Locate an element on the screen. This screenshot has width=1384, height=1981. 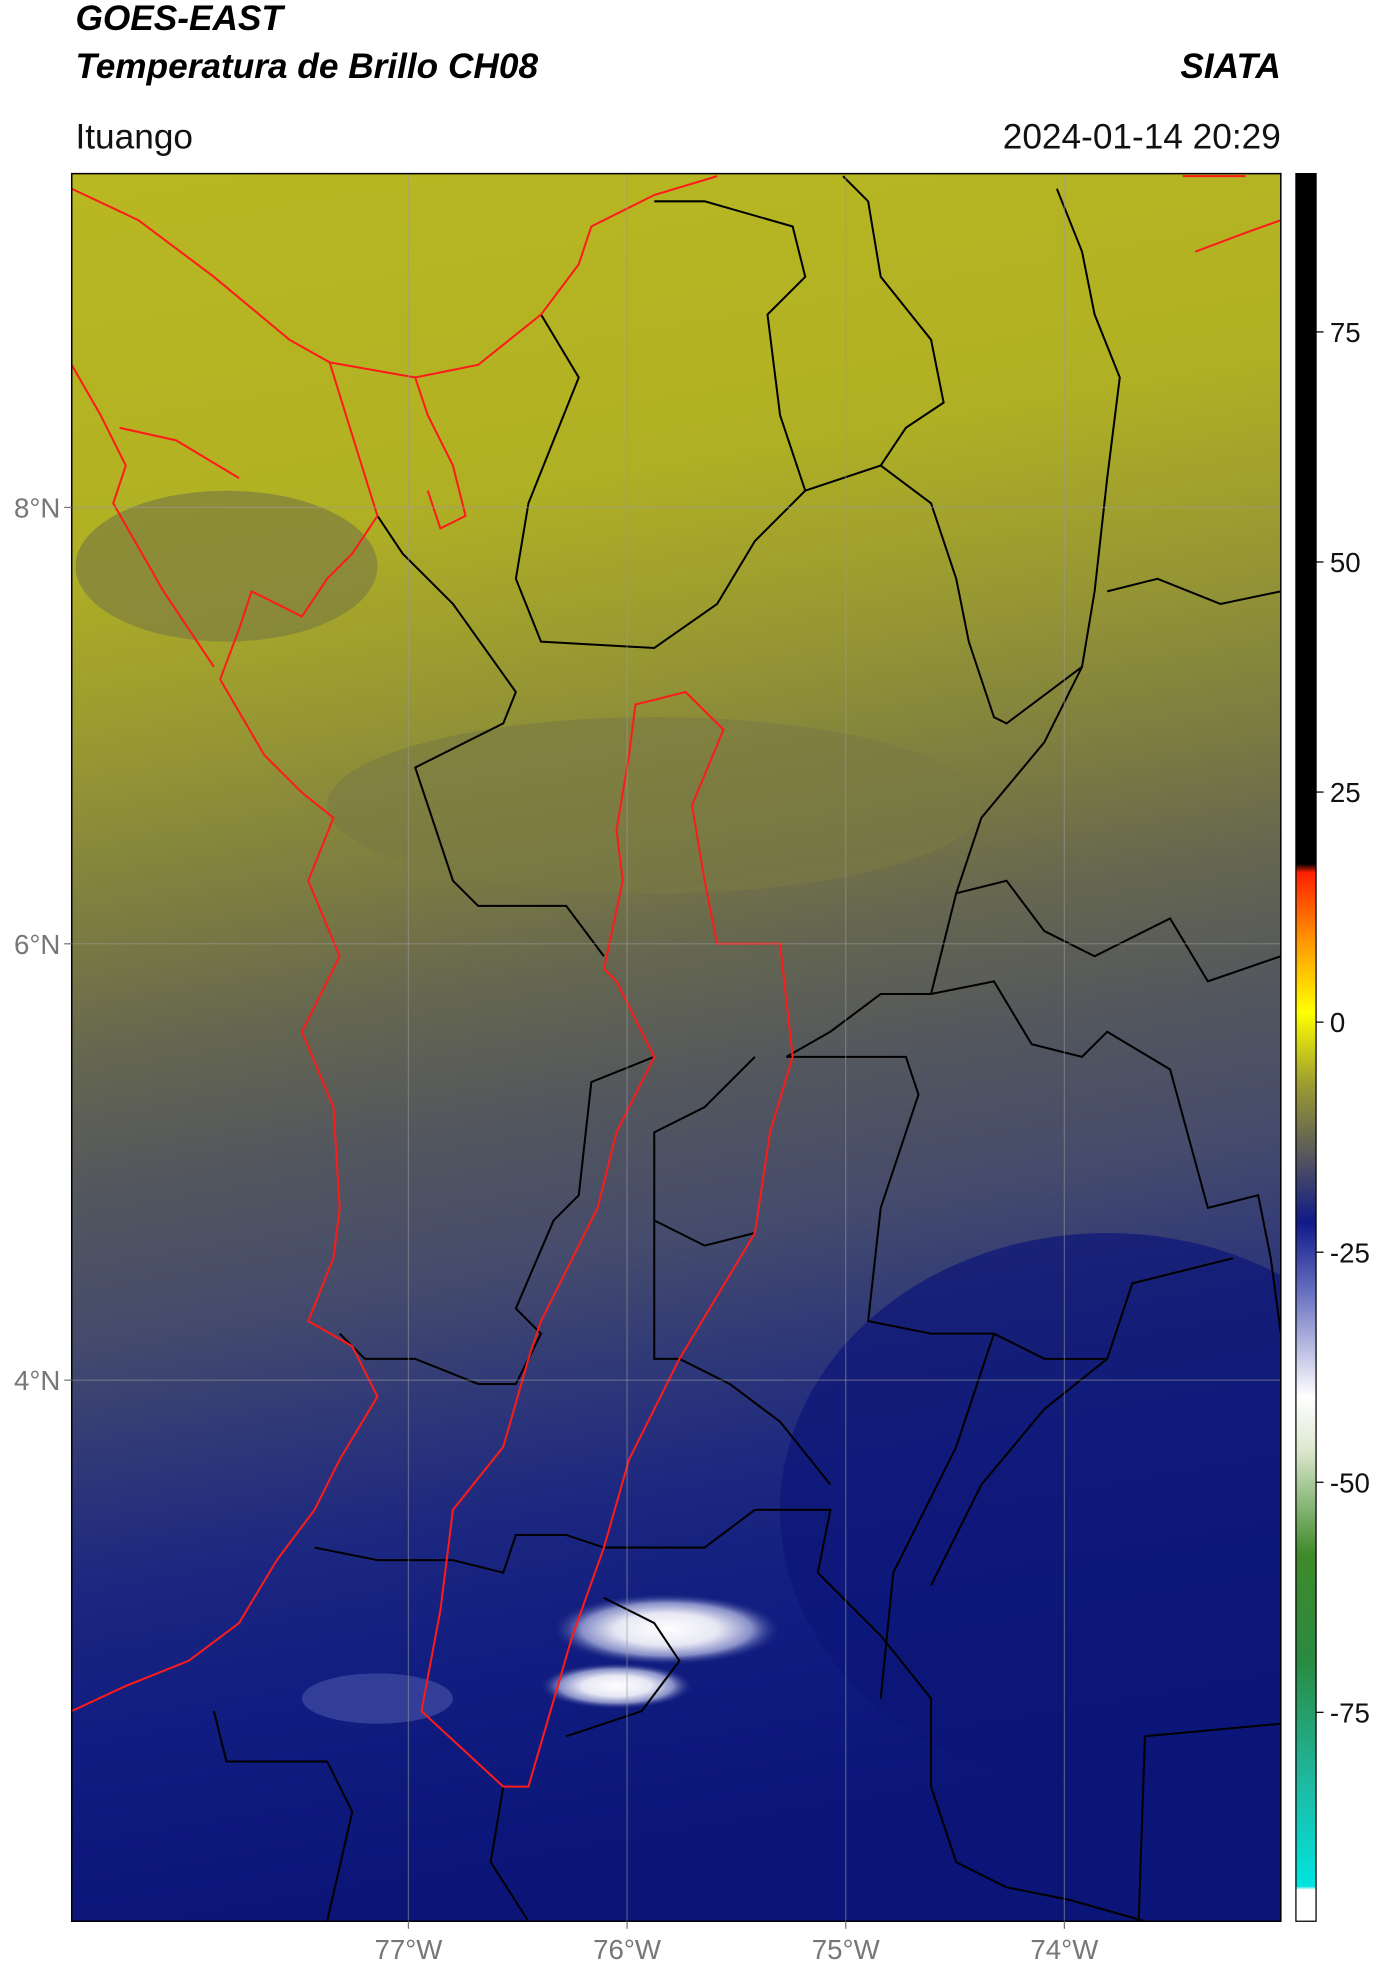
colorbar-tick-label: 50 is located at coordinates (1345, 562).